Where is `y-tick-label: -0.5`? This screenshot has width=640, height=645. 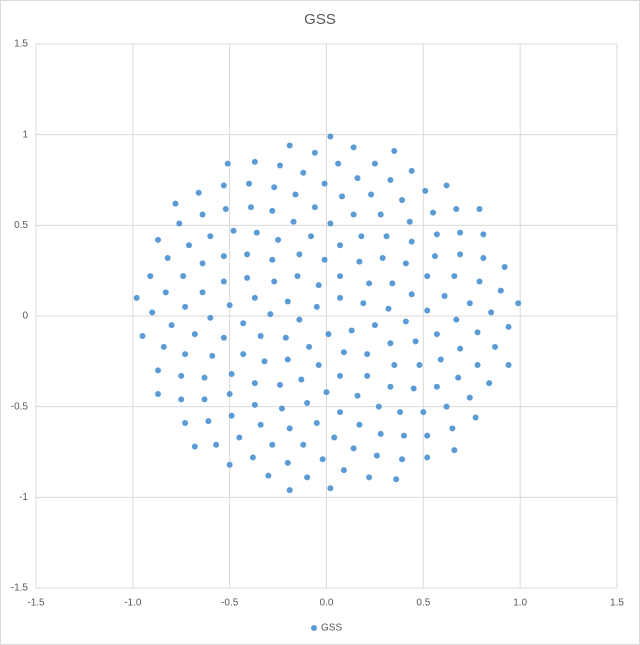 y-tick-label: -0.5 is located at coordinates (20, 406).